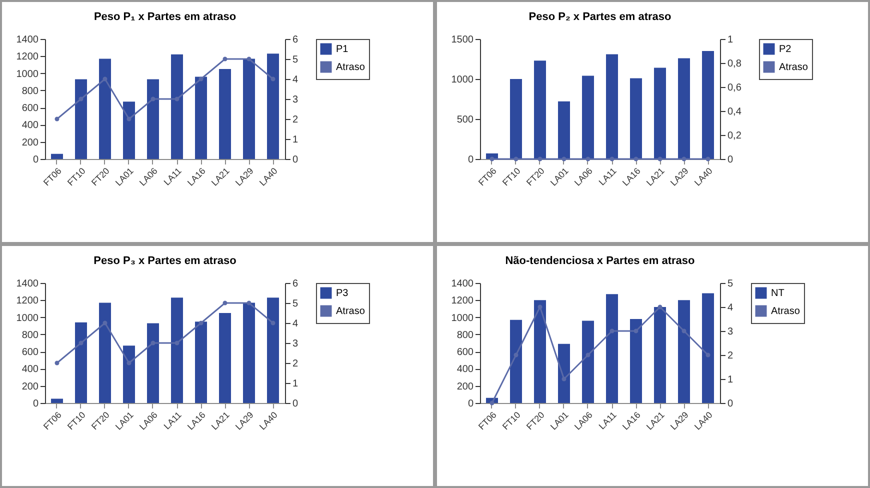  I want to click on legend-label: NT, so click(777, 293).